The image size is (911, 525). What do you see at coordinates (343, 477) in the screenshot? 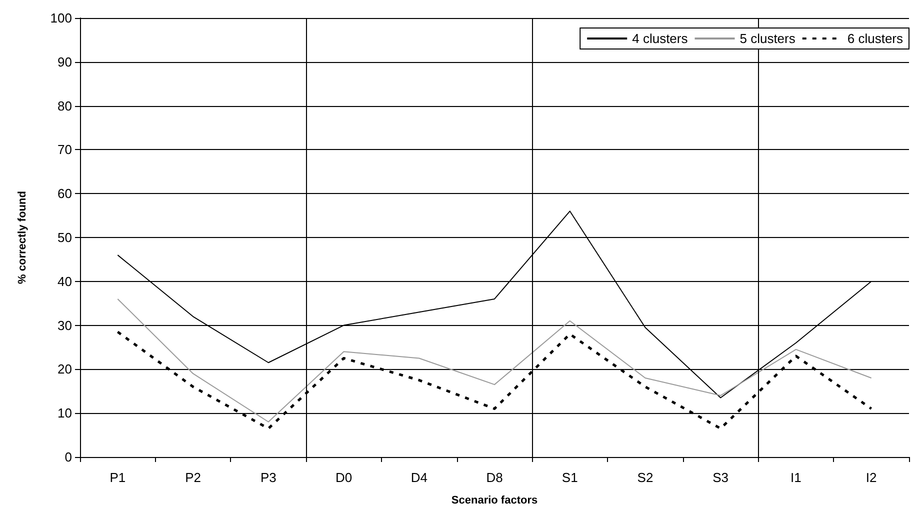
I see `x-tick-label: D0` at bounding box center [343, 477].